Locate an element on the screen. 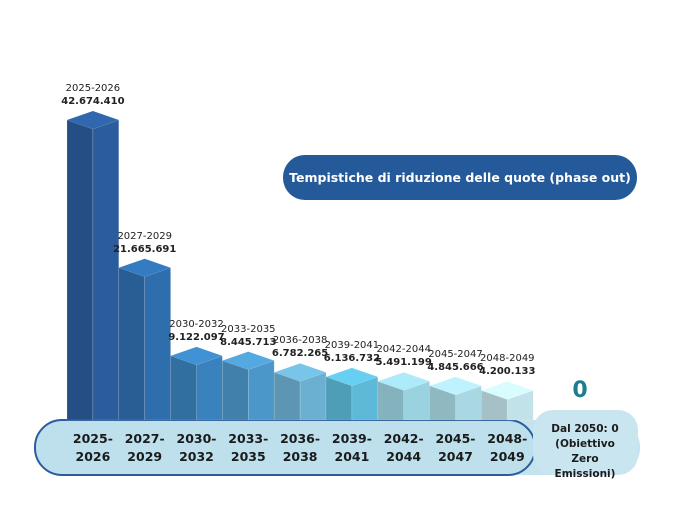 Image resolution: width=700 pixels, height=525 pixels. target-box is located at coordinates (585, 442).